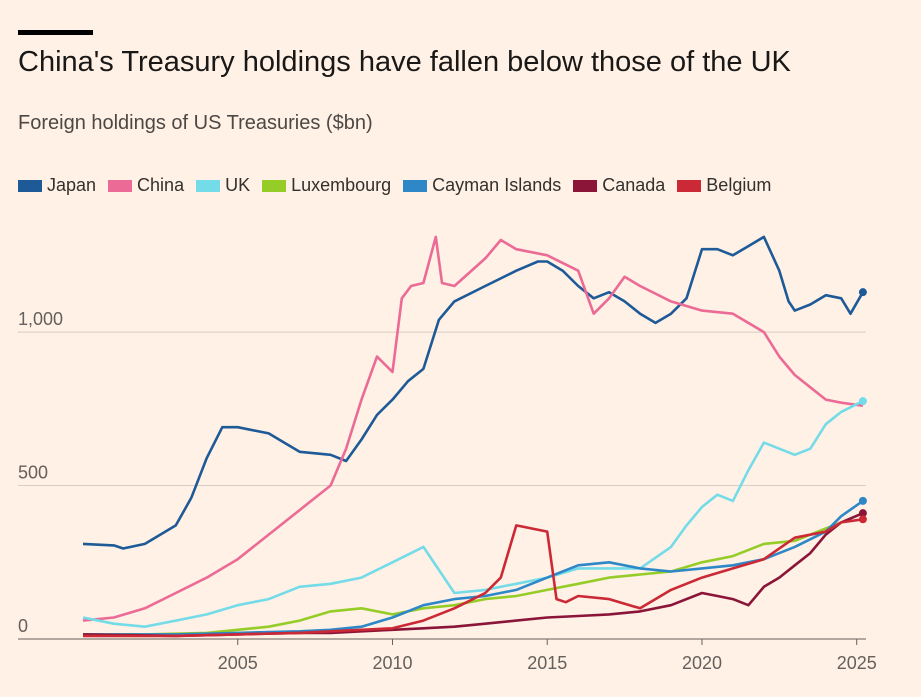 The image size is (921, 697). I want to click on legend-label: Luxembourg, so click(341, 185).